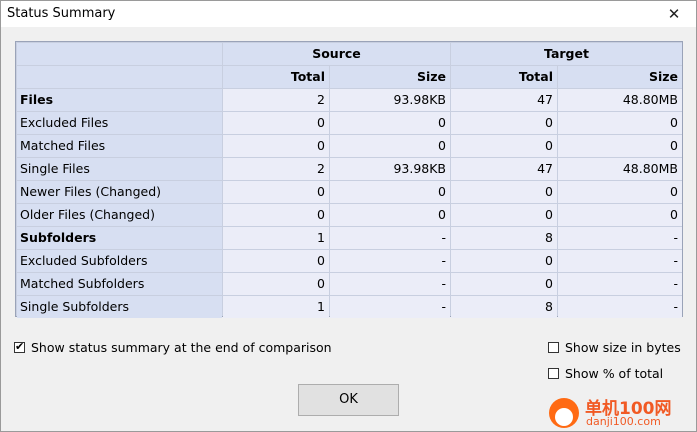  I want to click on show-bytes-label: Show size in bytes, so click(623, 347).